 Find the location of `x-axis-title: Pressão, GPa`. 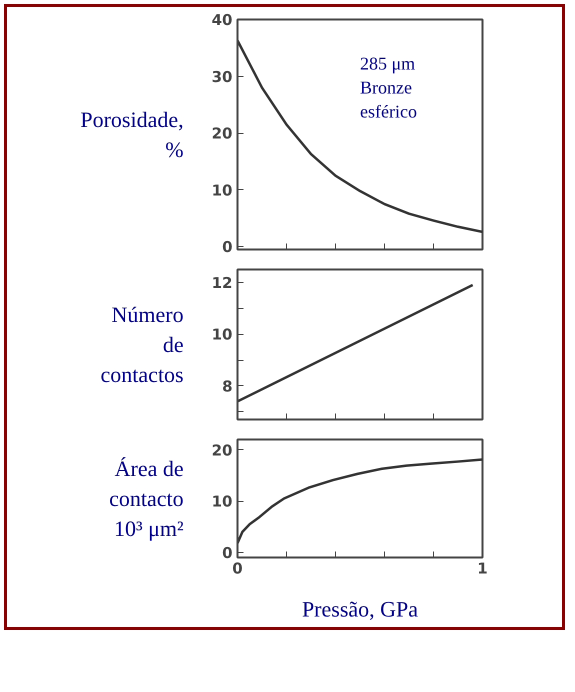

x-axis-title: Pressão, GPa is located at coordinates (360, 609).